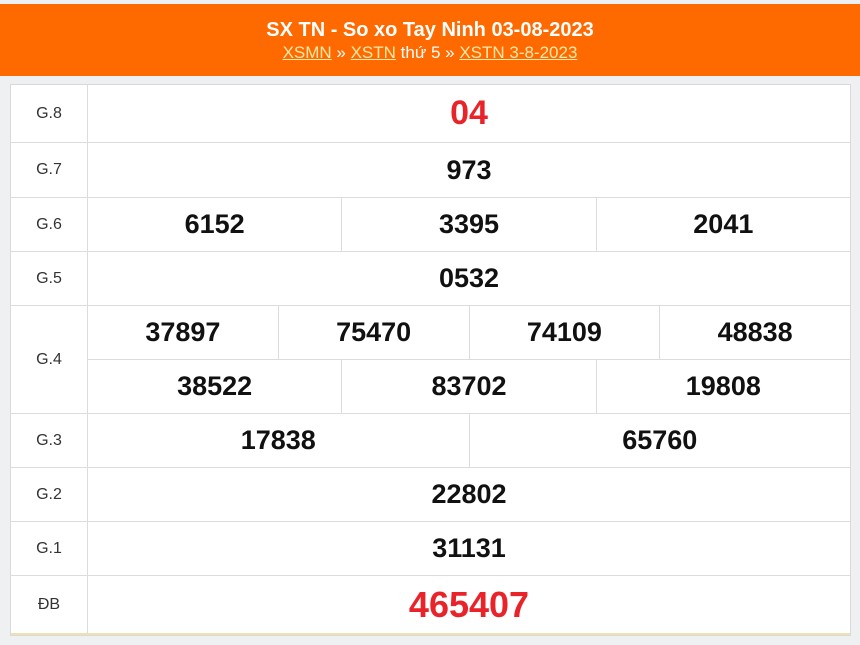 The image size is (860, 645). I want to click on link-xstn-date: XSTN 3-8-2023, so click(518, 52).